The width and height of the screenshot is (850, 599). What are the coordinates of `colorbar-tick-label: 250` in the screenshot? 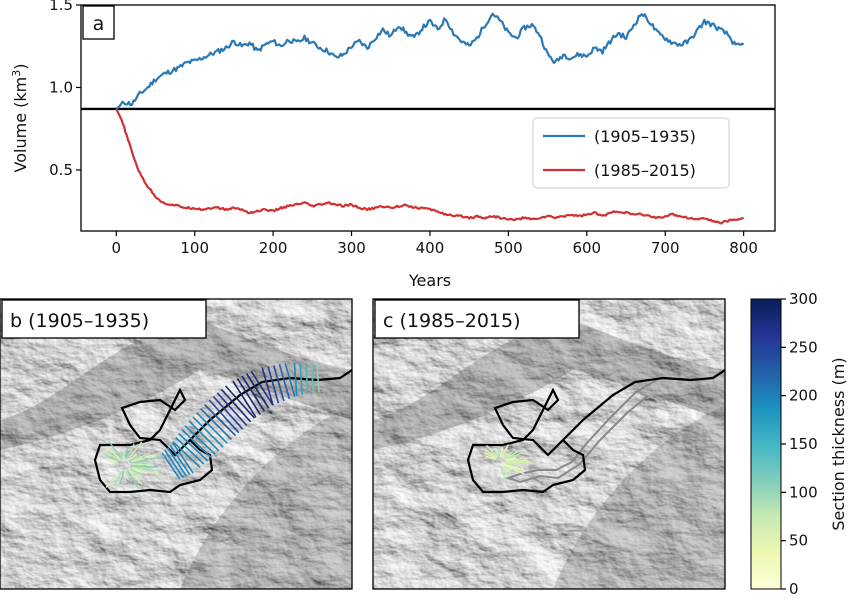 It's located at (803, 347).